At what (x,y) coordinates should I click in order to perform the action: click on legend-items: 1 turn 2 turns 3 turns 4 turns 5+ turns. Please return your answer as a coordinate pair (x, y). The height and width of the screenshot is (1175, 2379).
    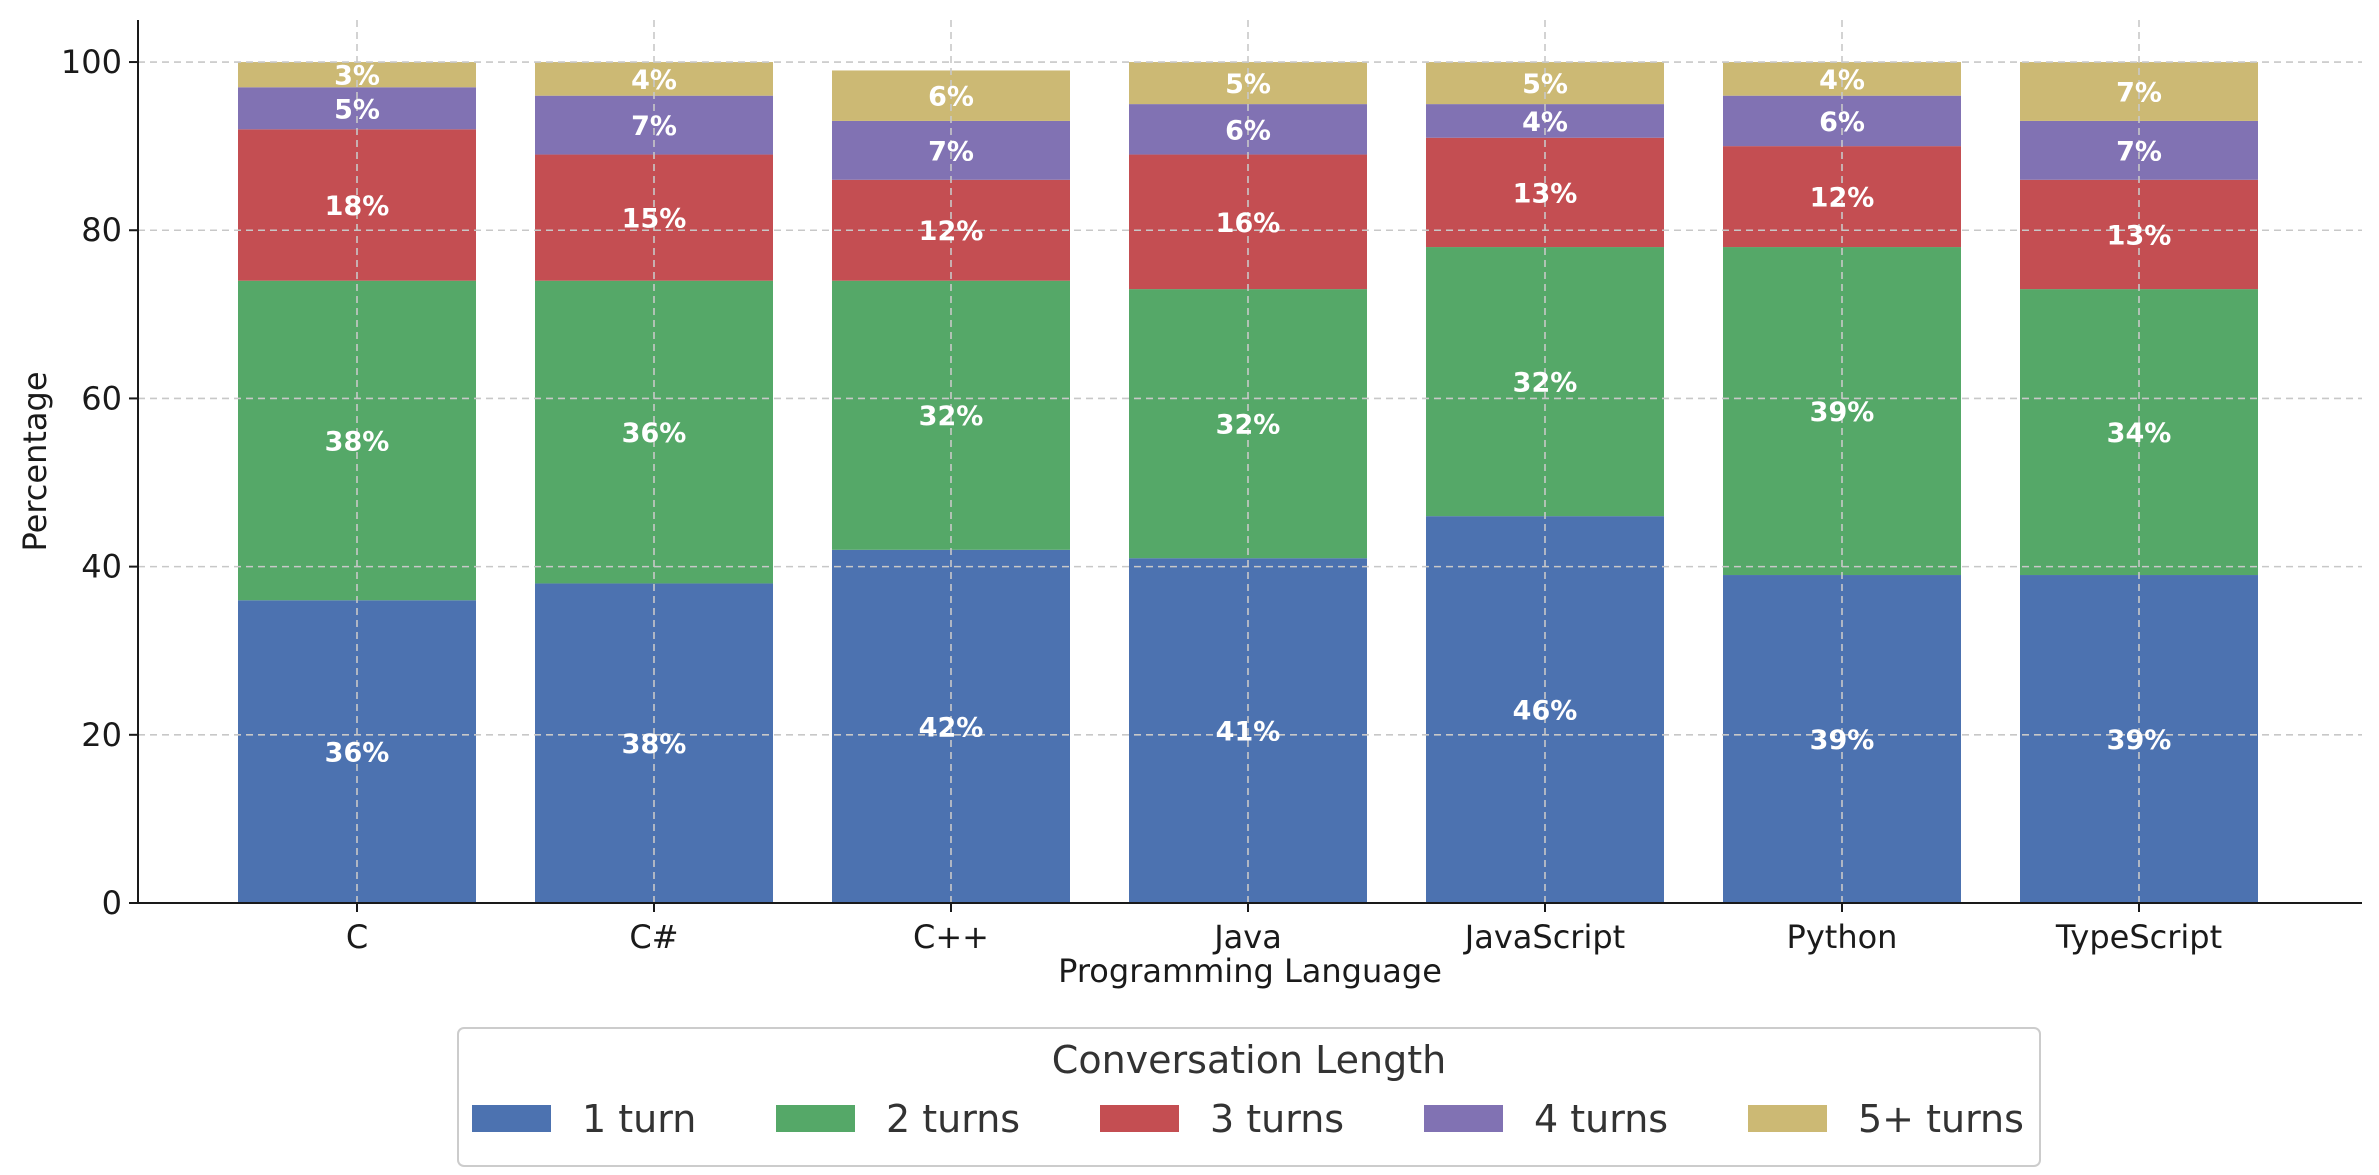
    Looking at the image, I should click on (1248, 1119).